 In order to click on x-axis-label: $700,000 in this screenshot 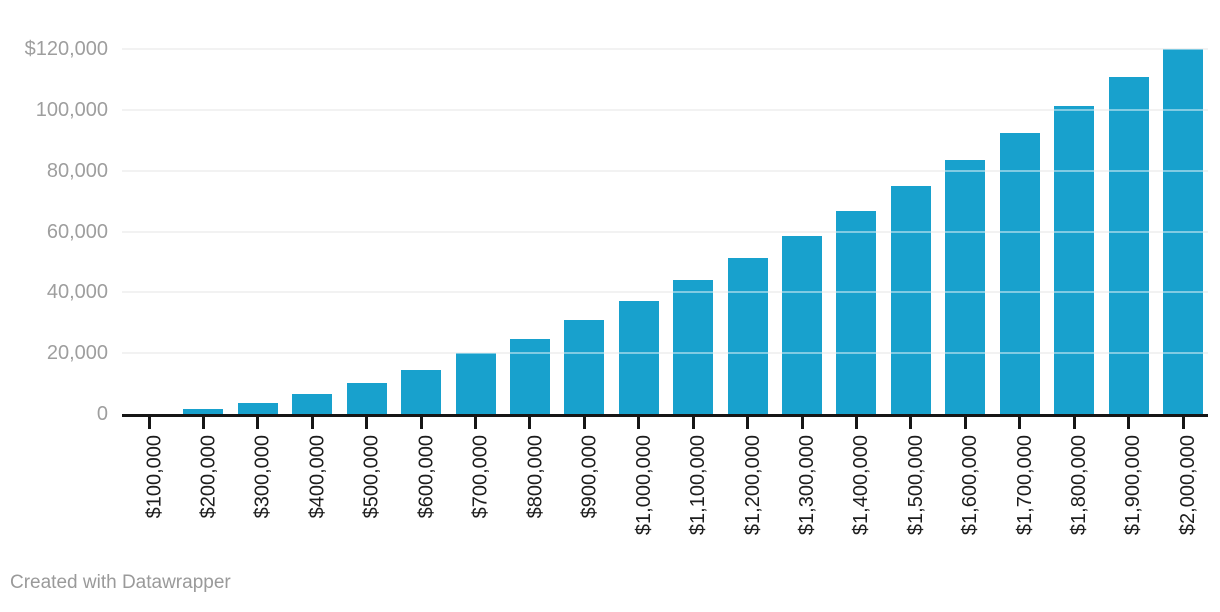, I will do `click(480, 477)`.